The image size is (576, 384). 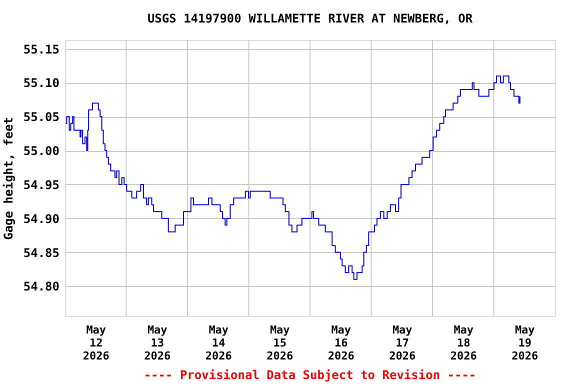 I want to click on x-tick-label: May 15 2026, so click(x=280, y=343).